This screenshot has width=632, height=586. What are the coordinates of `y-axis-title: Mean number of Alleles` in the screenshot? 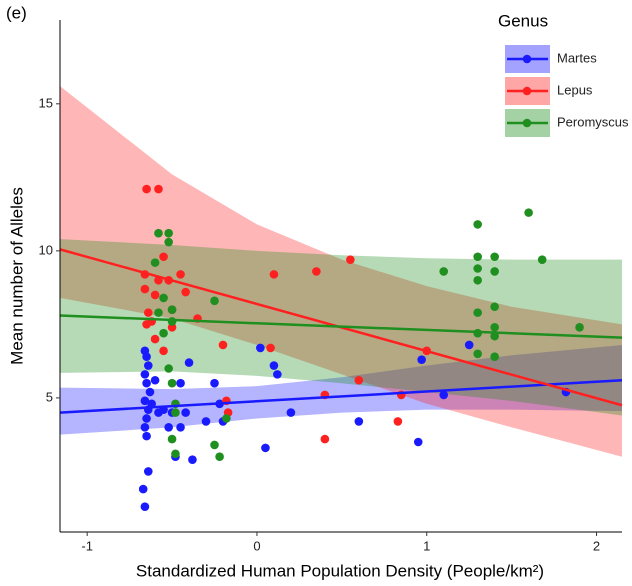 It's located at (16, 276).